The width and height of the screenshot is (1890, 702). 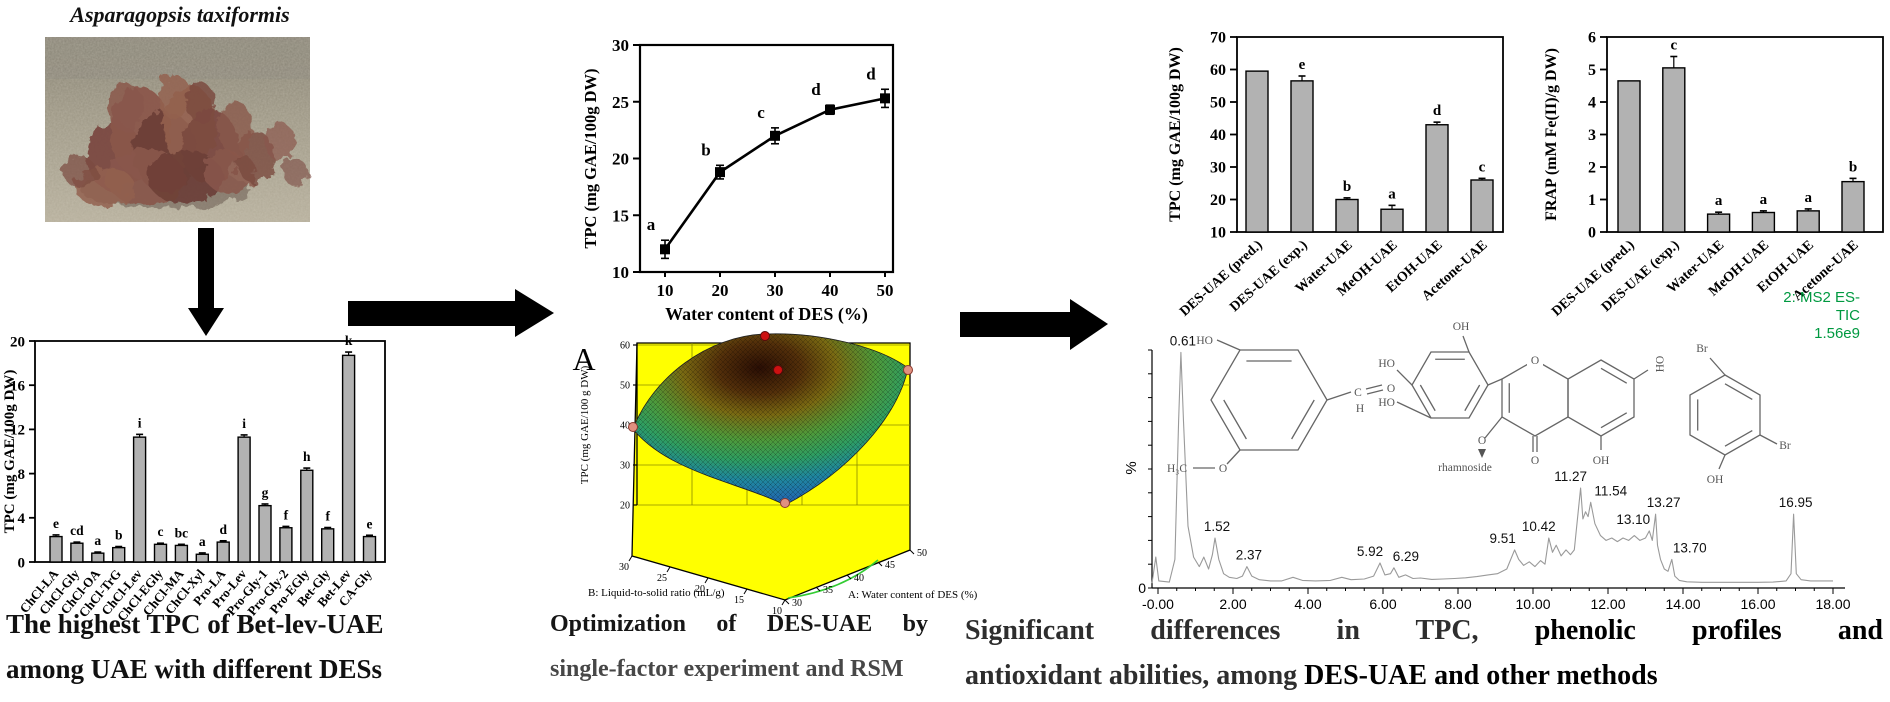 I want to click on surface-mesh, so click(x=770, y=419).